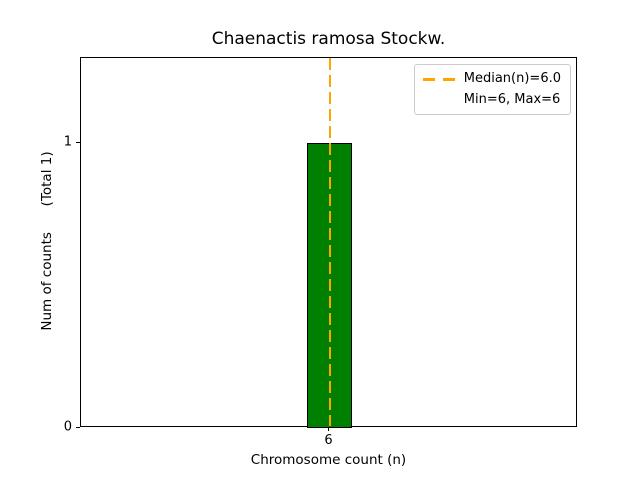 The height and width of the screenshot is (480, 640). What do you see at coordinates (47, 241) in the screenshot?
I see `y-axis-label: Num of counts (Total 1)` at bounding box center [47, 241].